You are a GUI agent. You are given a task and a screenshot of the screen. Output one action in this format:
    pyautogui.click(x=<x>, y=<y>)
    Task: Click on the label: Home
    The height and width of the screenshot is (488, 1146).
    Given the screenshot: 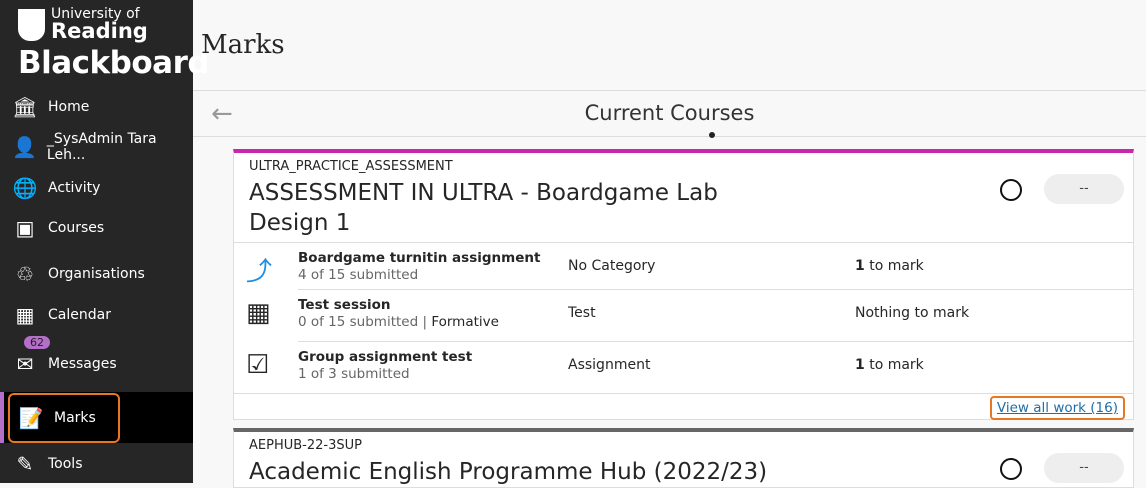 What is the action you would take?
    pyautogui.click(x=69, y=107)
    